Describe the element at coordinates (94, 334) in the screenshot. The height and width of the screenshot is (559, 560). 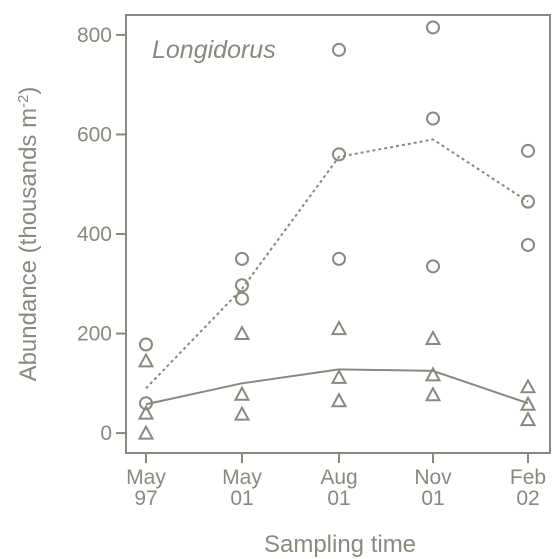
I see `y-tick-label: 200` at that location.